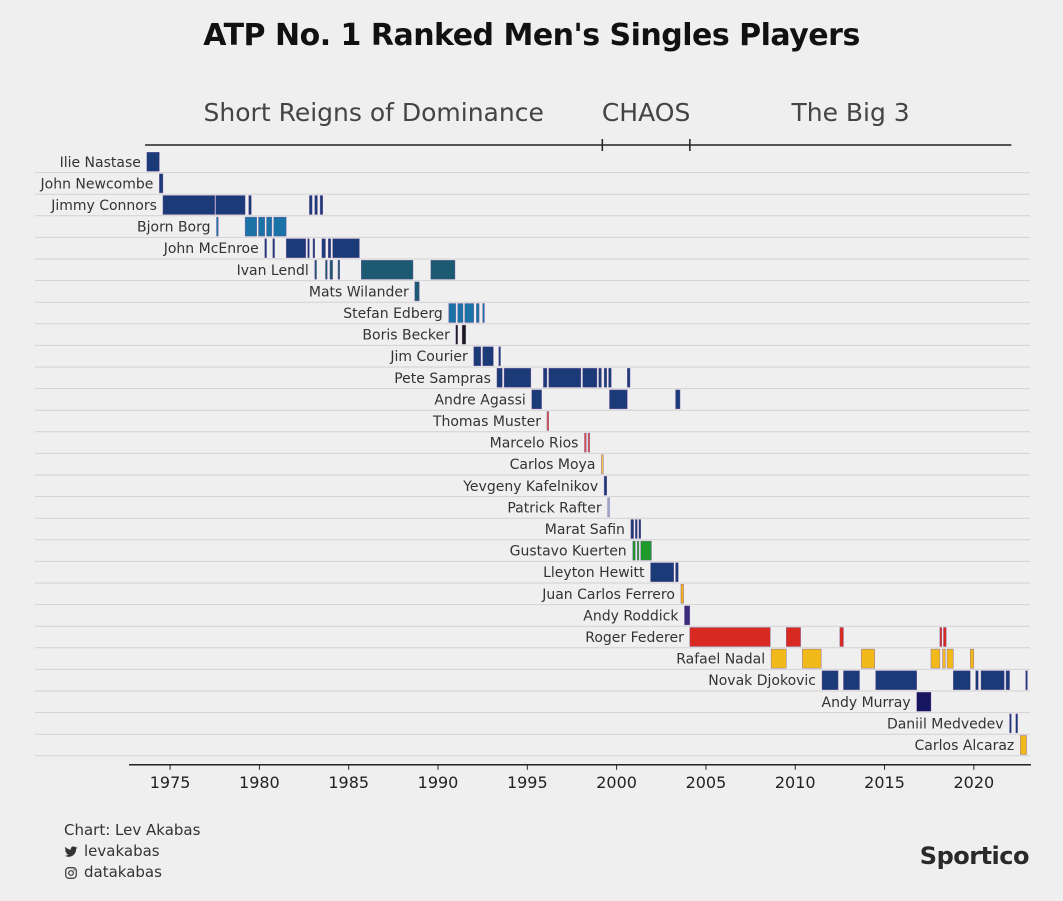 The width and height of the screenshot is (1063, 901). Describe the element at coordinates (359, 292) in the screenshot. I see `player-label: Mats Wilander` at that location.